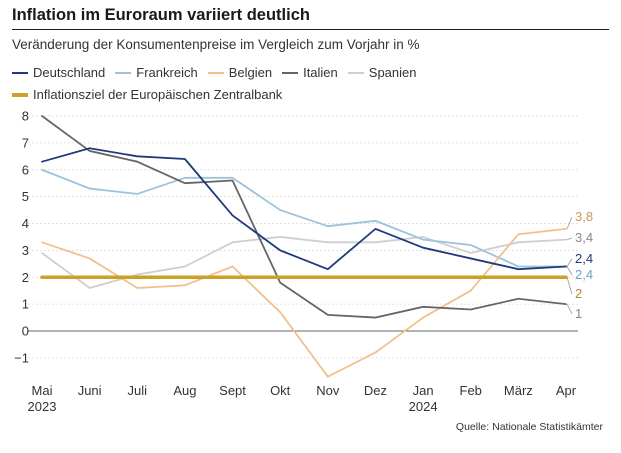 The height and width of the screenshot is (453, 621). I want to click on y-tick-label: 1, so click(25, 304).